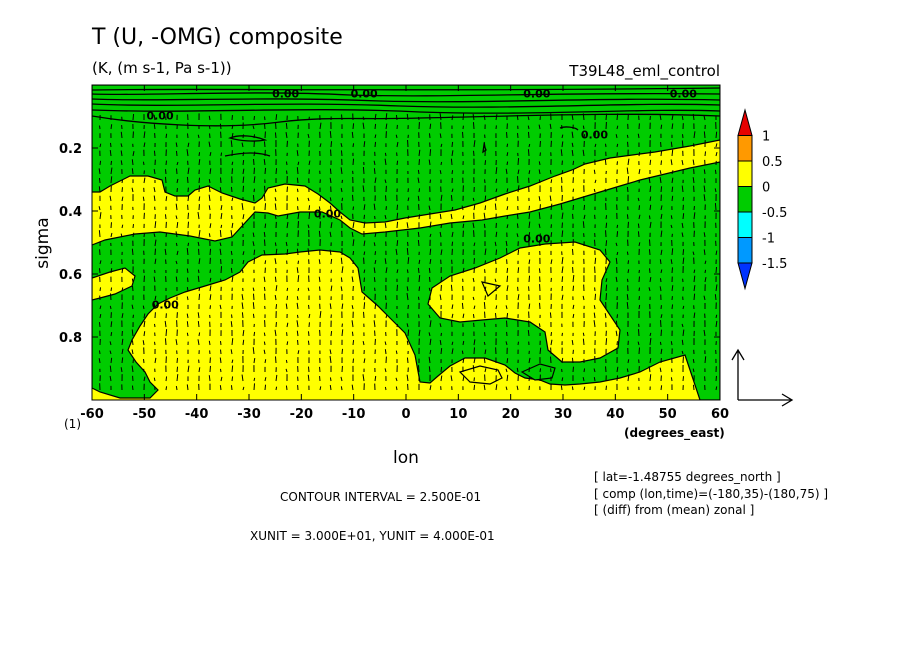 The image size is (904, 654). I want to click on x-tick-label: -40, so click(197, 414).